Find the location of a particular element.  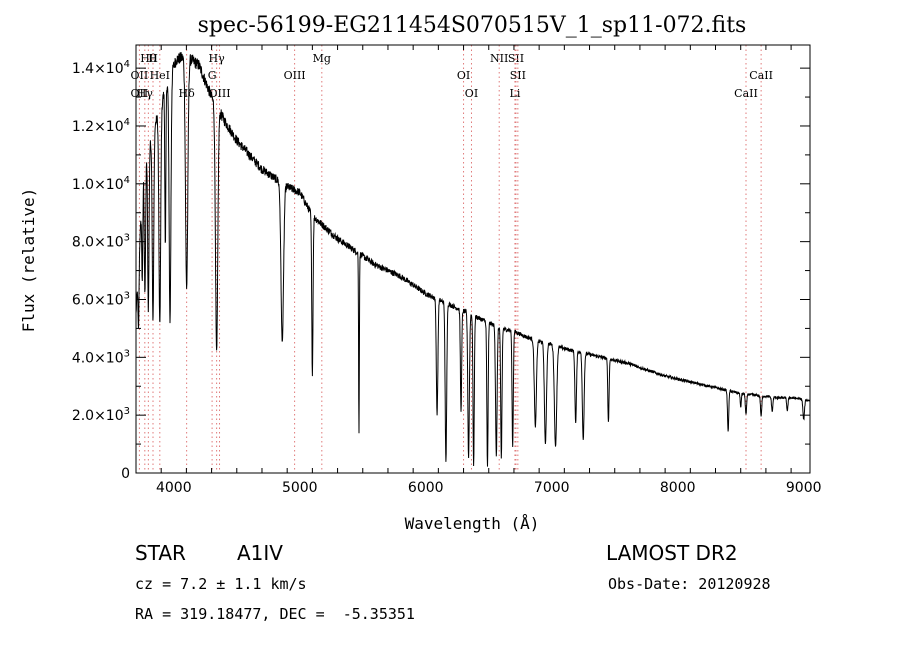

line-marker-label: H is located at coordinates (153, 58).